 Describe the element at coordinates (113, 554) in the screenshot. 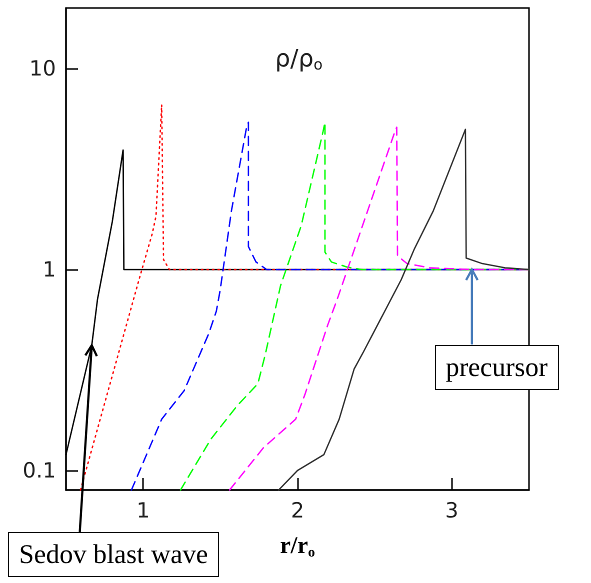

I see `text-box: Sedov blast wave` at that location.